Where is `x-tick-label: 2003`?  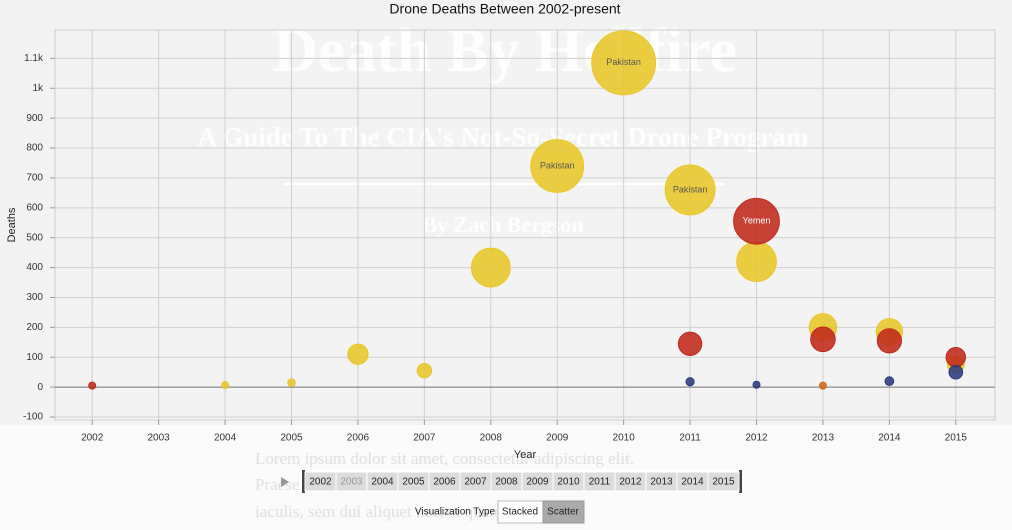
x-tick-label: 2003 is located at coordinates (159, 438).